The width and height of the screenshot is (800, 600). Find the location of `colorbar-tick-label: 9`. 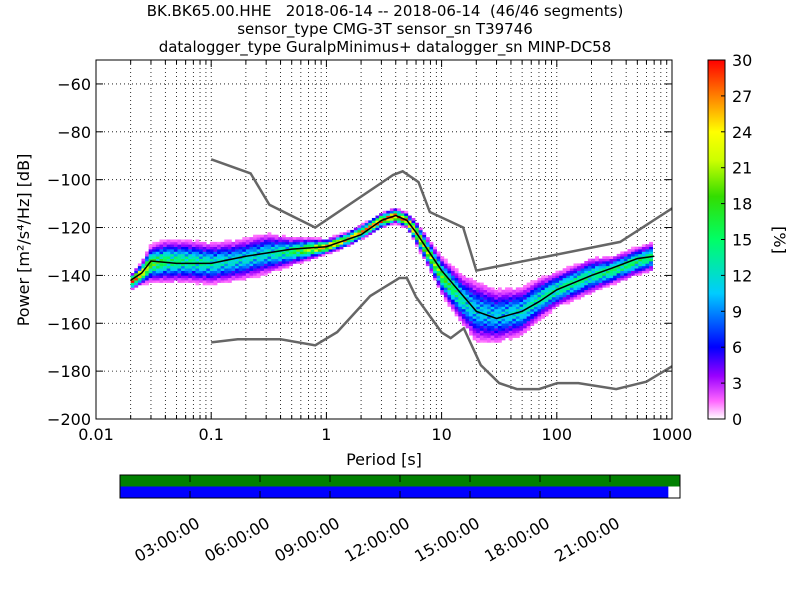

colorbar-tick-label: 9 is located at coordinates (737, 311).